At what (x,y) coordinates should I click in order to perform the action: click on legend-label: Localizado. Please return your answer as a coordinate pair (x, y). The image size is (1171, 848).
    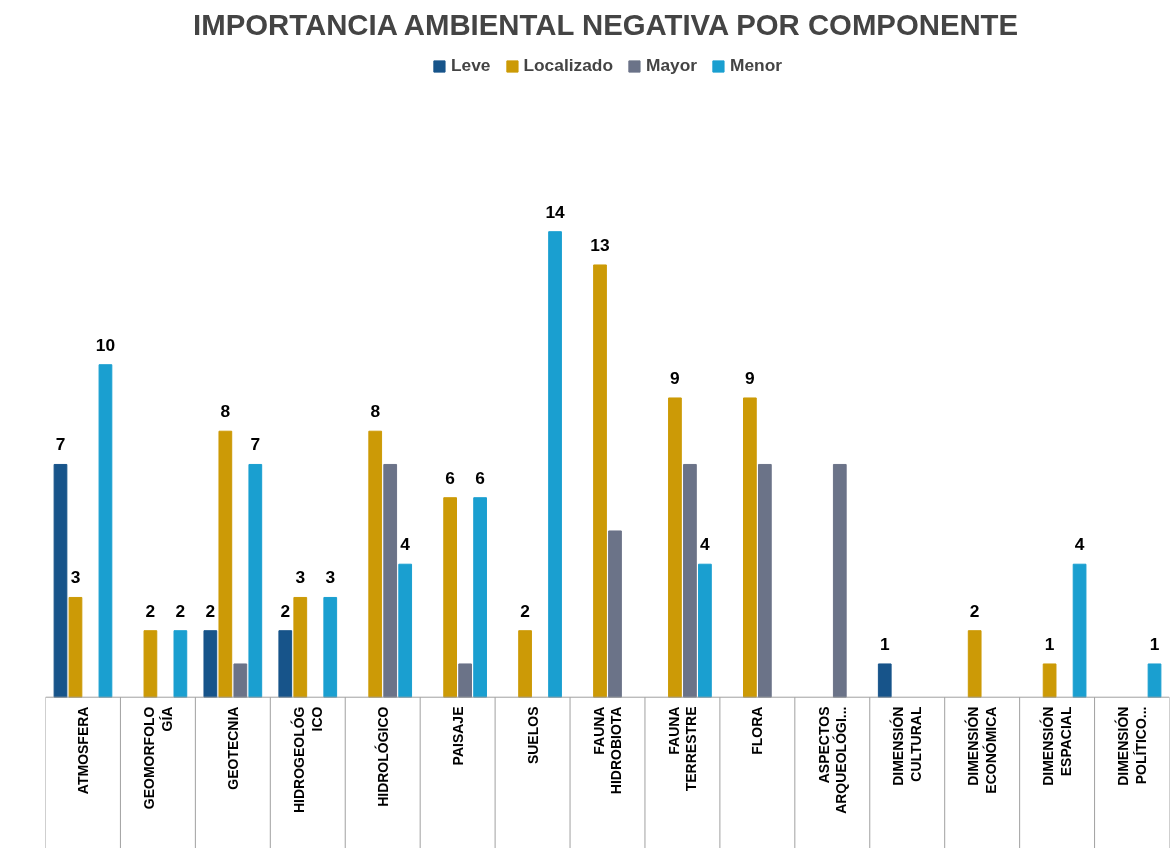
    Looking at the image, I should click on (568, 65).